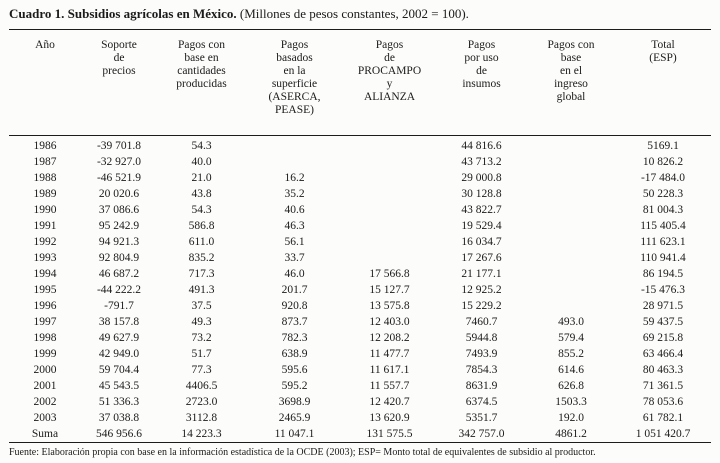 The height and width of the screenshot is (463, 720). Describe the element at coordinates (663, 258) in the screenshot. I see `value-cell: 110 941.4` at that location.